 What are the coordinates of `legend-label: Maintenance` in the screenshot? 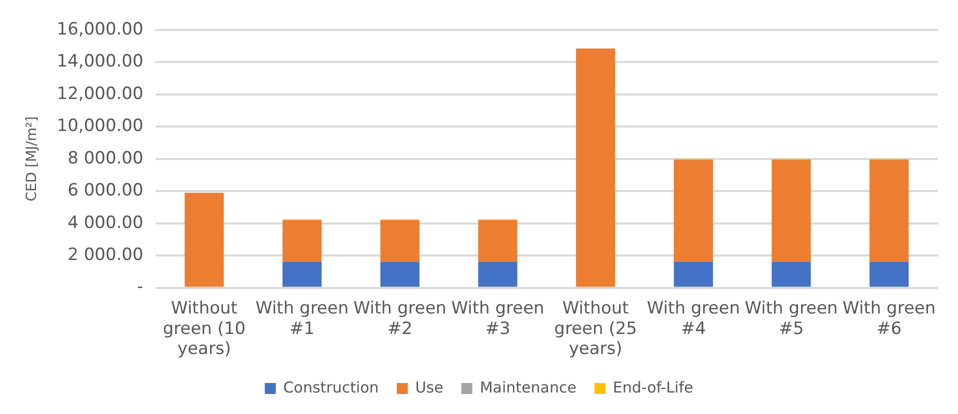 It's located at (528, 387).